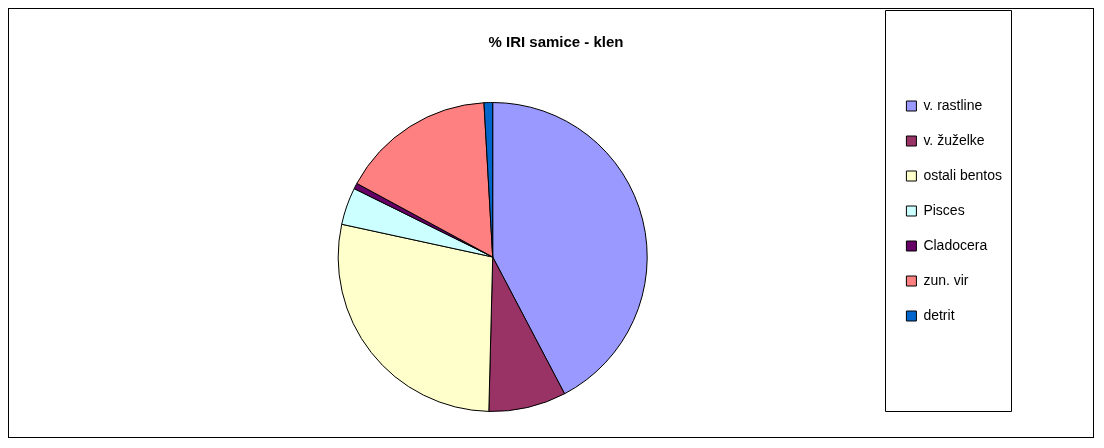 The image size is (1104, 448). What do you see at coordinates (955, 244) in the screenshot?
I see `legend-label: Cladocera` at bounding box center [955, 244].